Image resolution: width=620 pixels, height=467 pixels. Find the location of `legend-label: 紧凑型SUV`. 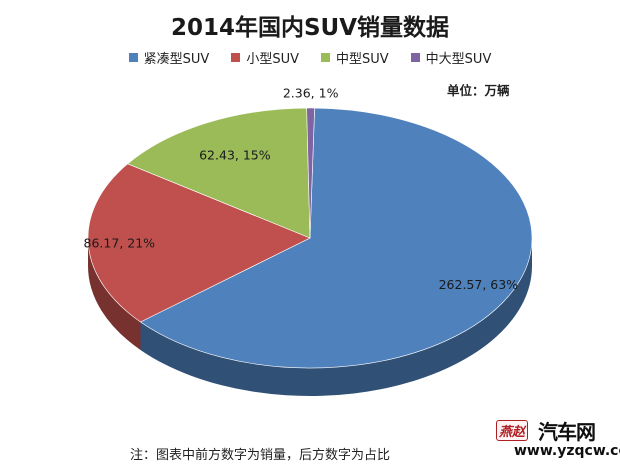

legend-label: 紧凑型SUV is located at coordinates (176, 59).